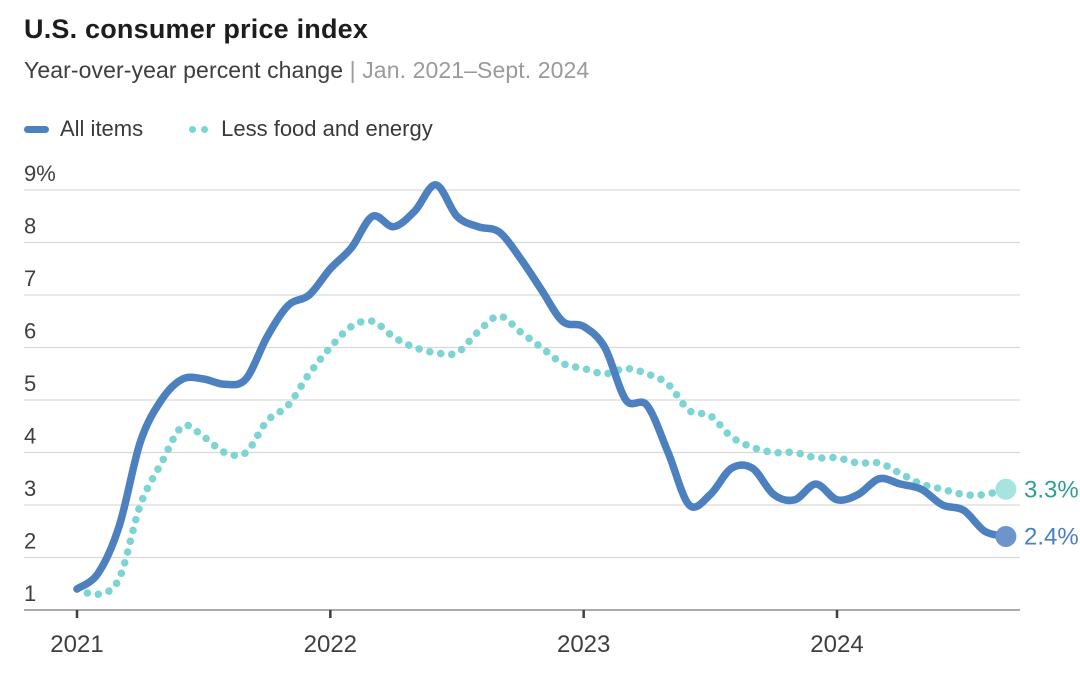 The image size is (1080, 675). I want to click on end-dot-all-items, so click(1006, 536).